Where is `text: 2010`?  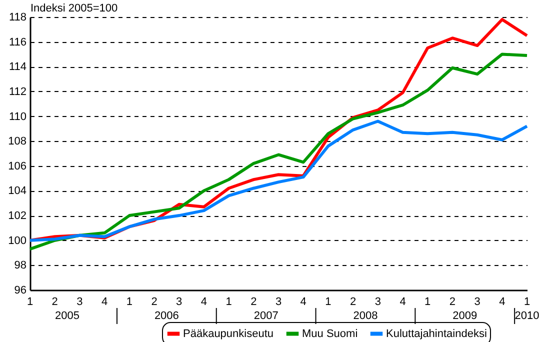
text: 2010 is located at coordinates (526, 316).